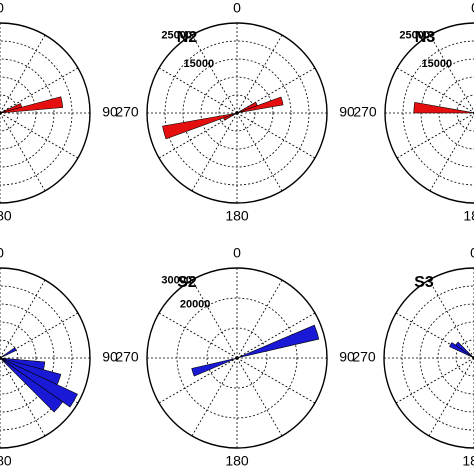 The width and height of the screenshot is (474, 474). I want to click on chart-title: N3, so click(425, 37).